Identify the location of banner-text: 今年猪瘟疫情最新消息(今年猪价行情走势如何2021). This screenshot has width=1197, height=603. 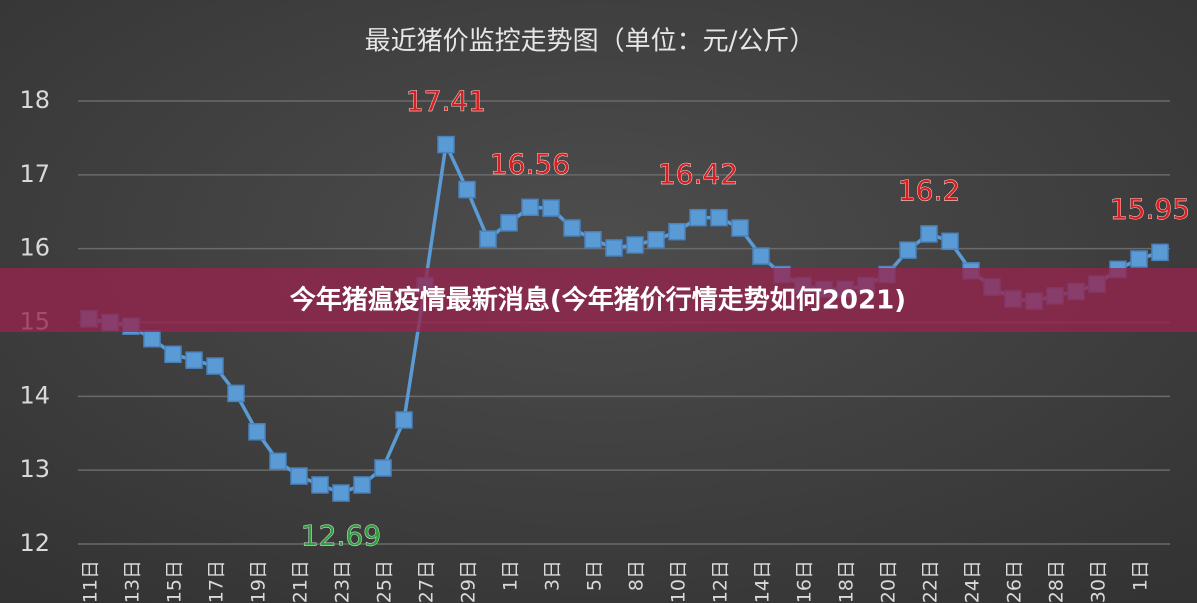
(598, 300).